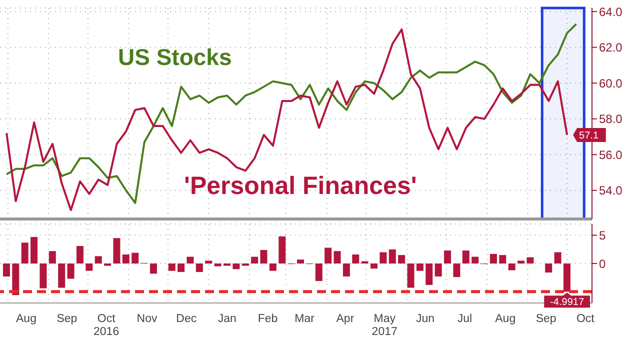 This screenshot has width=640, height=341. I want to click on x-tick-label: Apr, so click(345, 319).